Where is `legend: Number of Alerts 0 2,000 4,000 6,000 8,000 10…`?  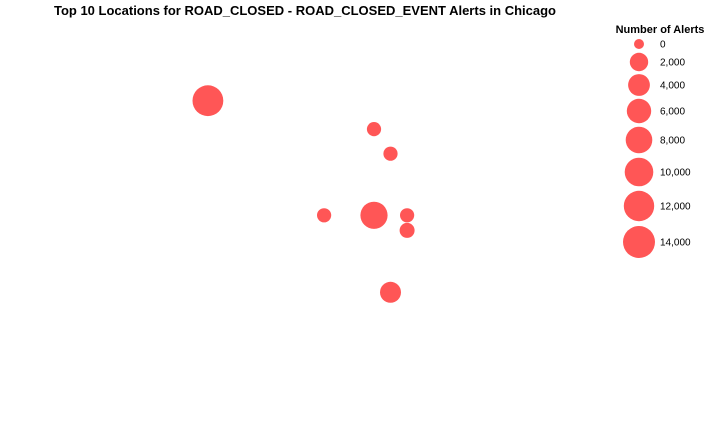
legend: Number of Alerts 0 2,000 4,000 6,000 8,000 10… is located at coordinates (660, 141).